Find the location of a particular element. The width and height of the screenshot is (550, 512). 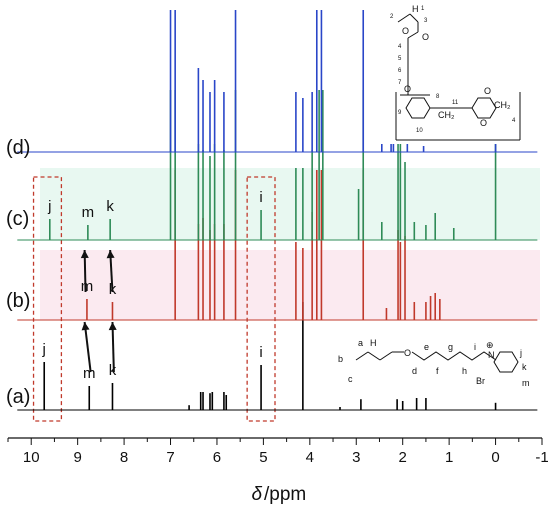

monomer-label-o: O is located at coordinates (407, 353).